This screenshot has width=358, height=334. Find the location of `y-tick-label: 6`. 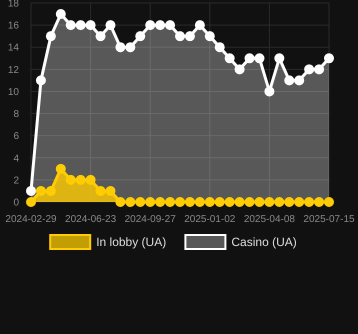

y-tick-label: 6 is located at coordinates (16, 136).